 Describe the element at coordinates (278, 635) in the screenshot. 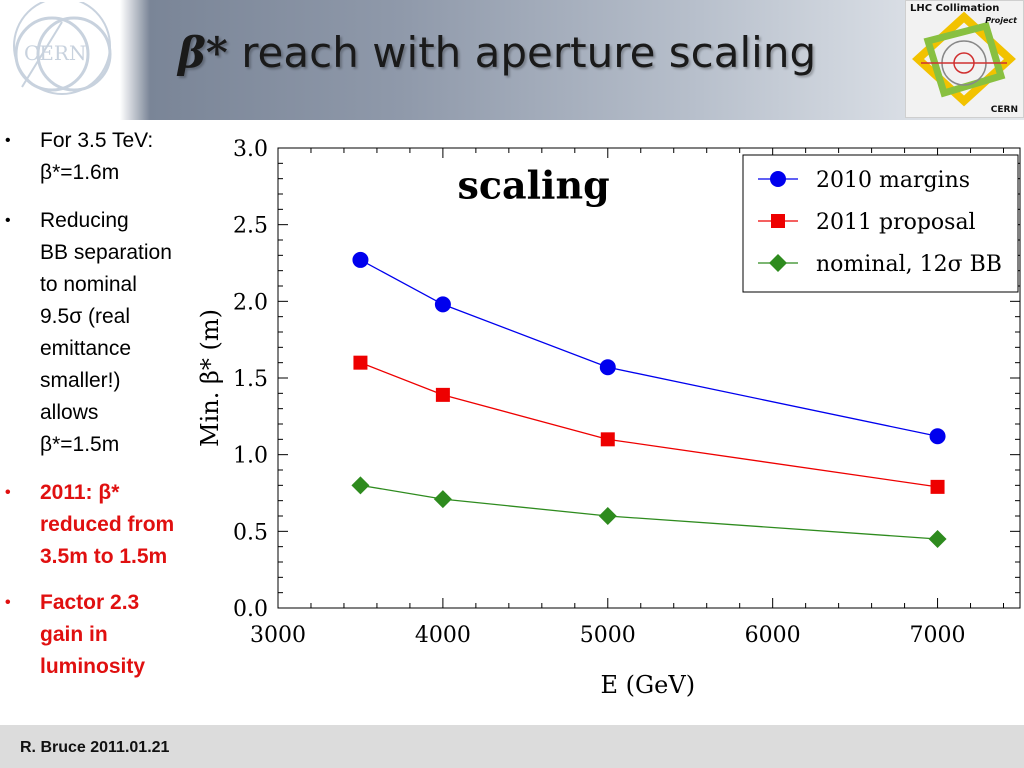

I see `x-tick-label: 3000` at that location.